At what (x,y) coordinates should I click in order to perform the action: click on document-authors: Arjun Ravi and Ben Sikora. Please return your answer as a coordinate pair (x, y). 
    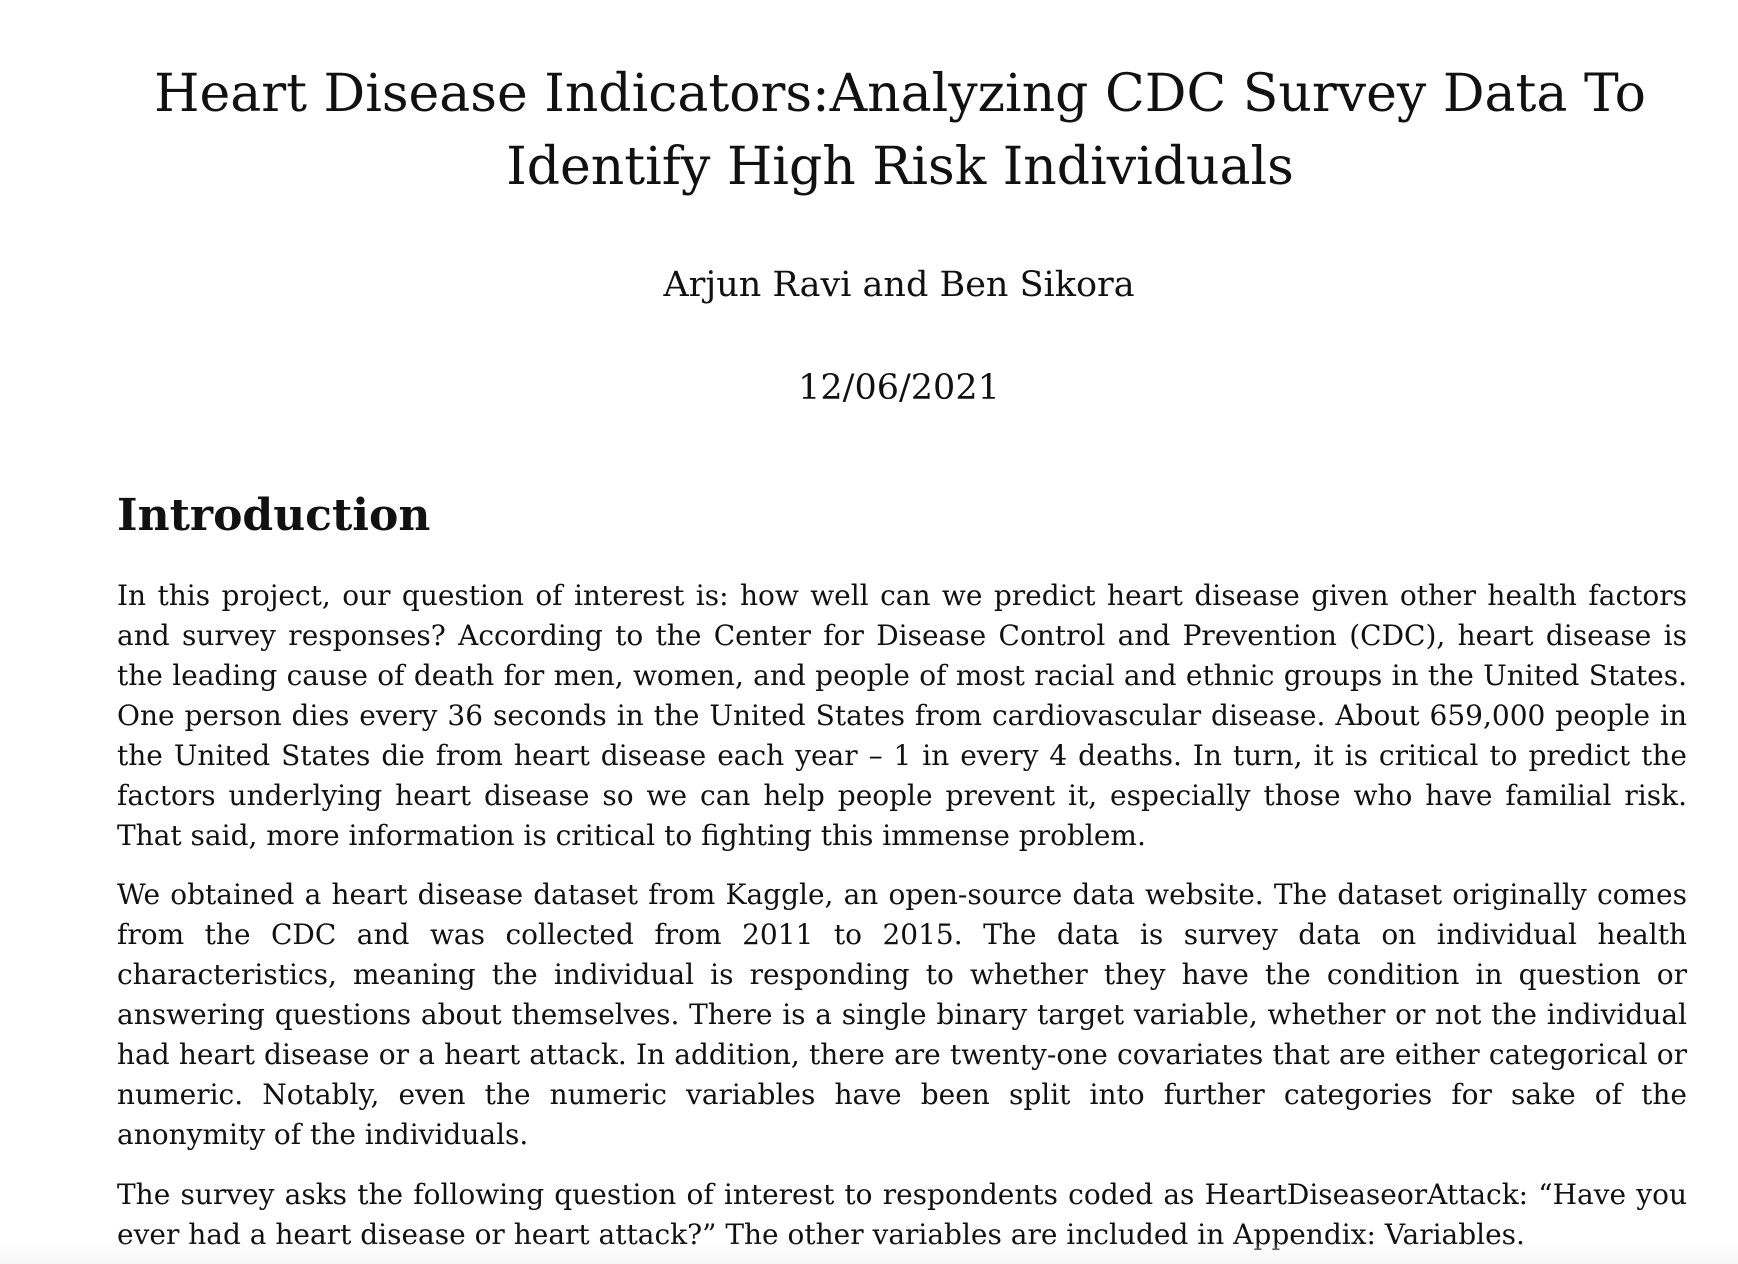
    Looking at the image, I should click on (899, 285).